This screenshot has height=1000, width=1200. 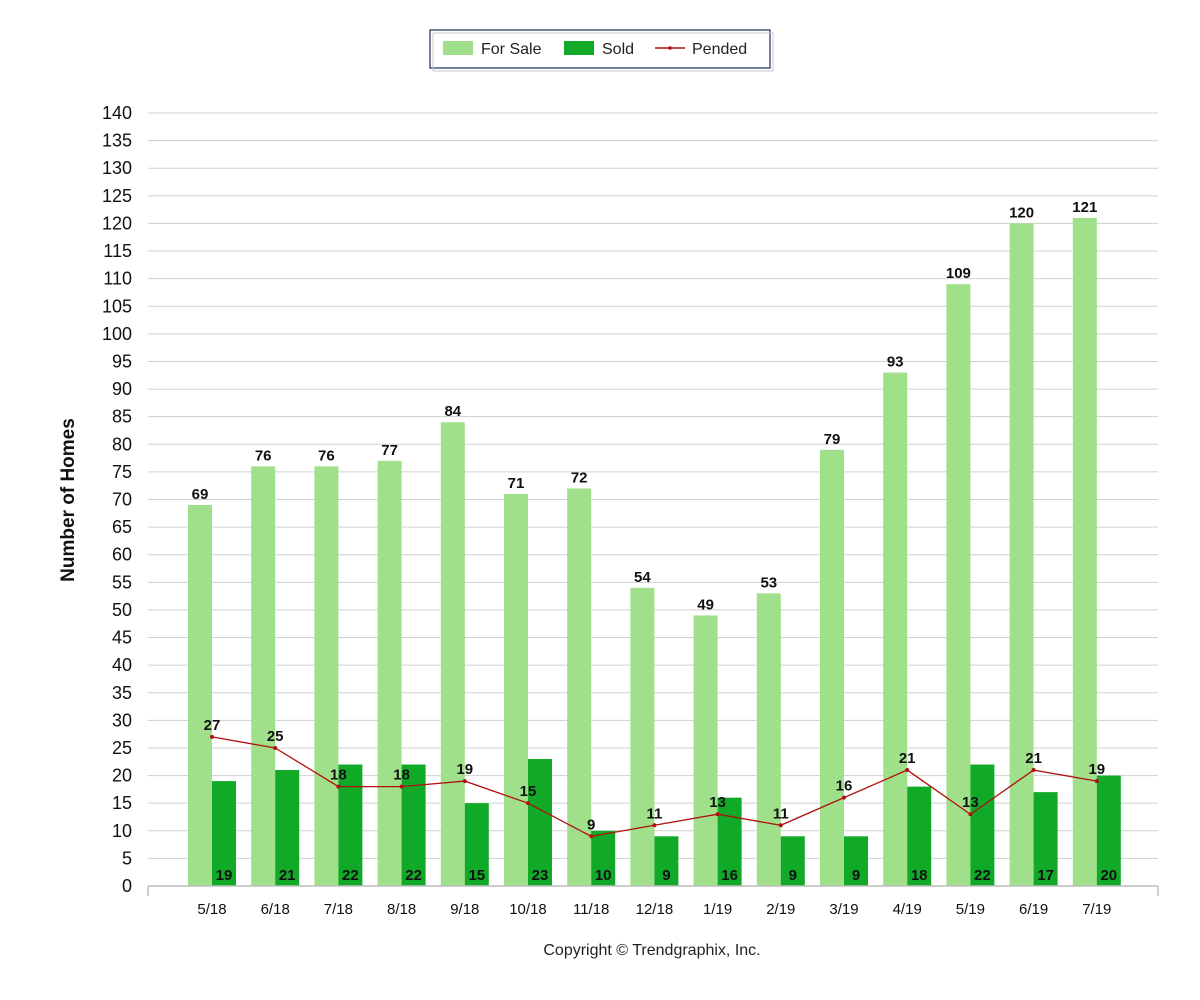 What do you see at coordinates (122, 831) in the screenshot?
I see `y-tick-label: 10` at bounding box center [122, 831].